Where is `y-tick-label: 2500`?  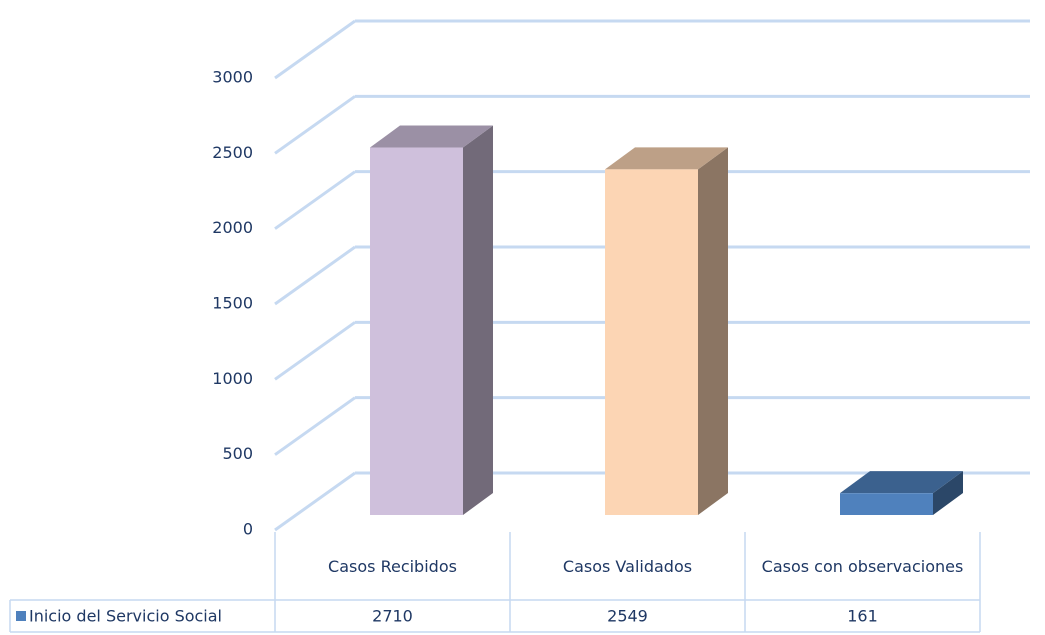
y-tick-label: 2500 is located at coordinates (232, 152).